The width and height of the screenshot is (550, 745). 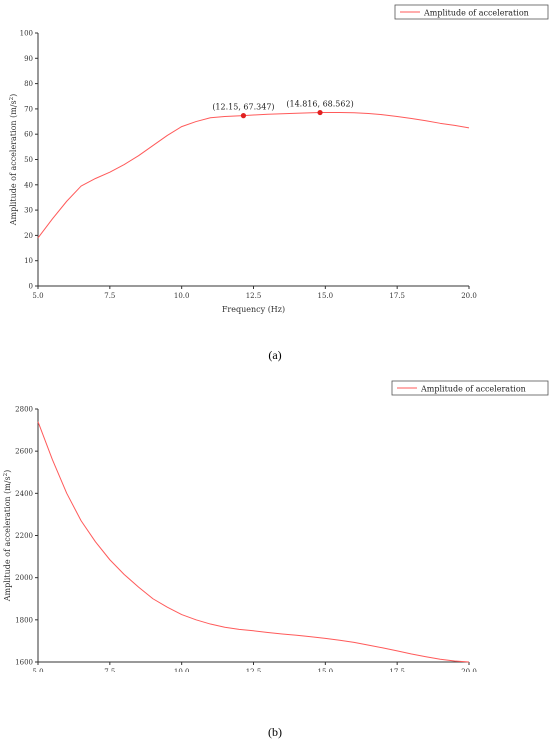 What do you see at coordinates (6, 475) in the screenshot?
I see `chart-1-y-axis-label-sup: 2` at bounding box center [6, 475].